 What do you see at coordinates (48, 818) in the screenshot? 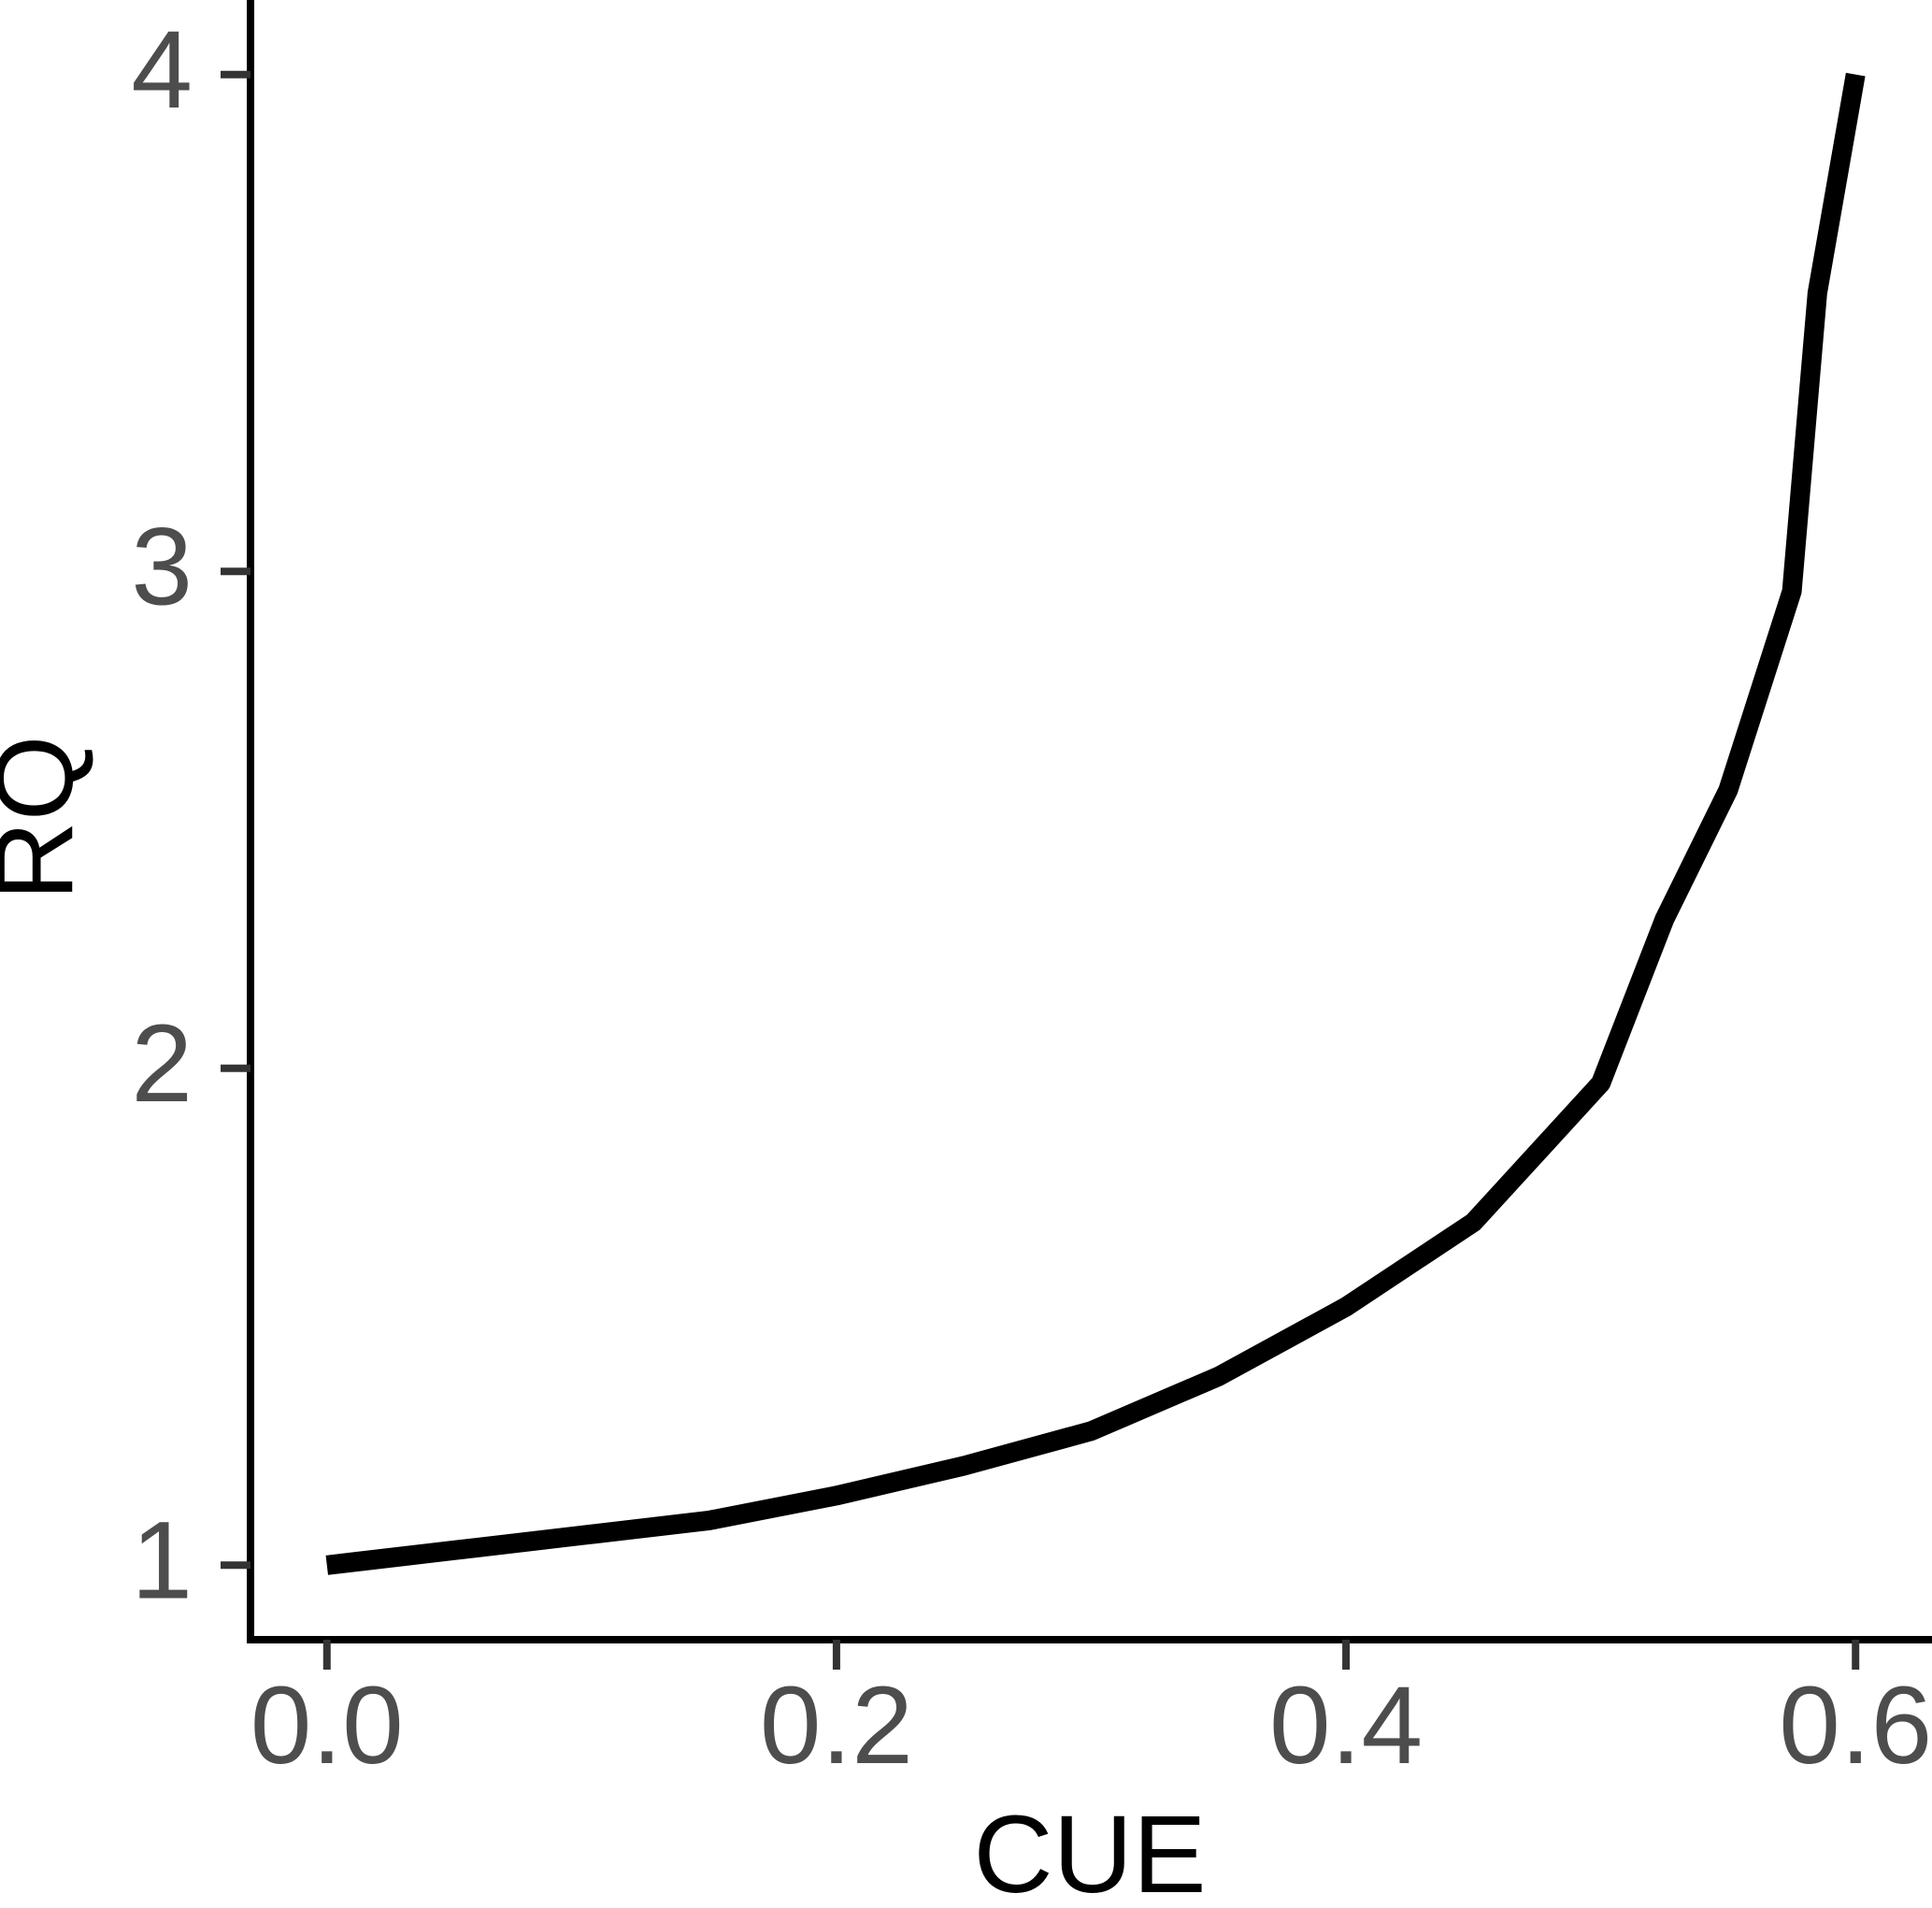
I see `y-axis-title: RQ` at bounding box center [48, 818].